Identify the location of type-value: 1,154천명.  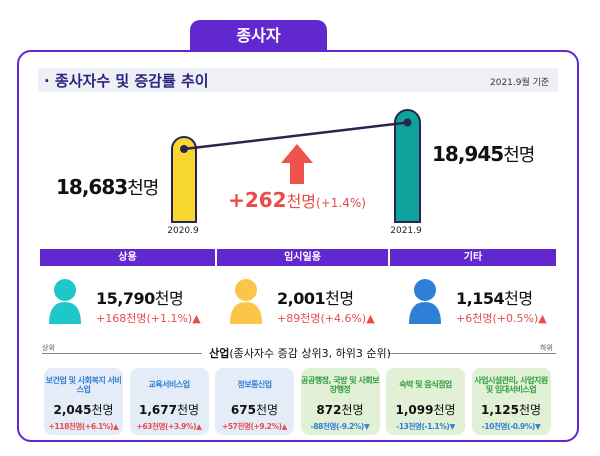
(494, 298).